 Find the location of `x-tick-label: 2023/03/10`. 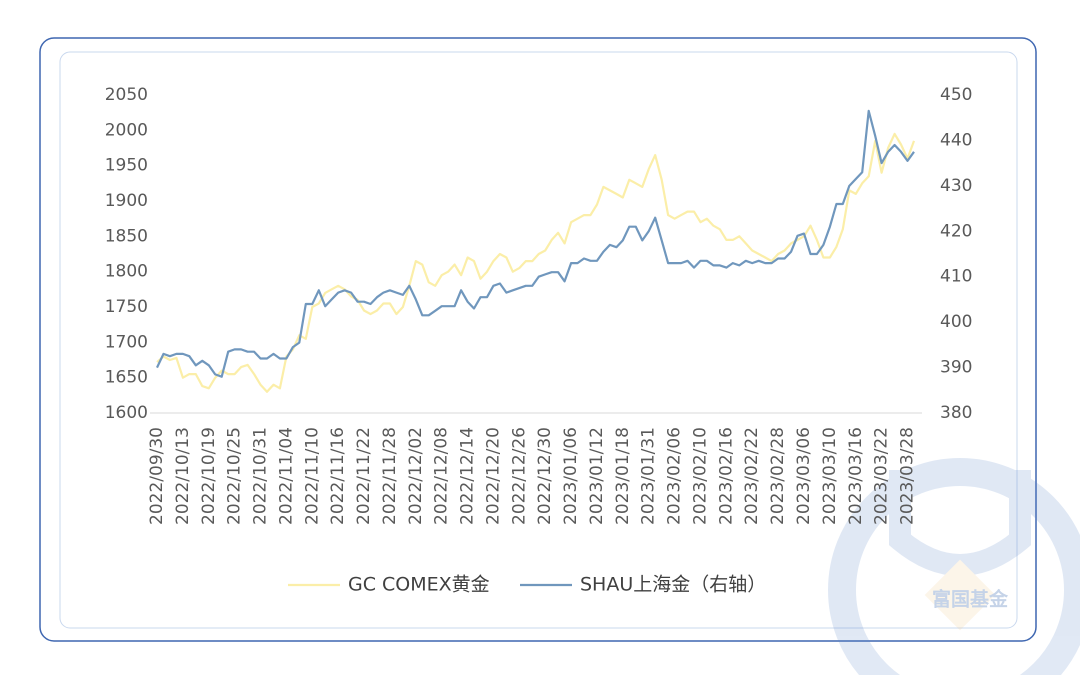

x-tick-label: 2023/03/10 is located at coordinates (830, 476).